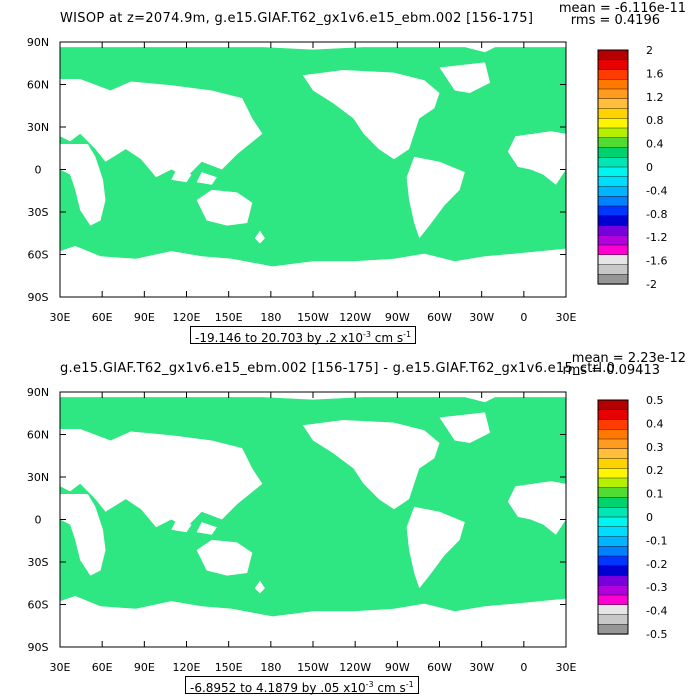 Image resolution: width=700 pixels, height=700 pixels. I want to click on rms-label: rms = 0.09413, so click(611, 370).